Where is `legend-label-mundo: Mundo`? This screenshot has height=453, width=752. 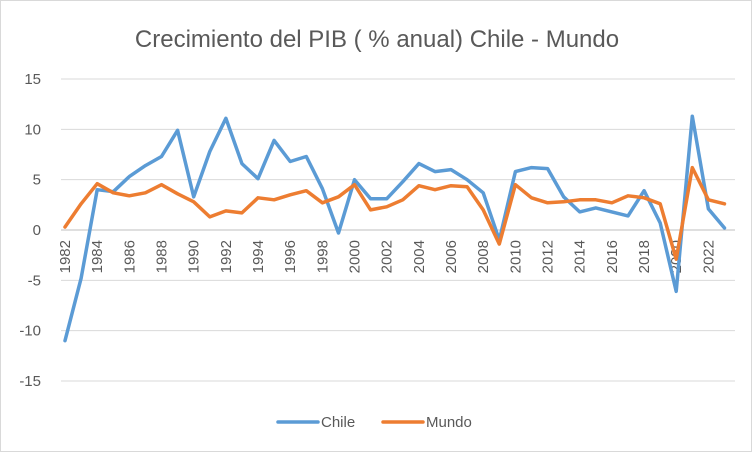
legend-label-mundo: Mundo is located at coordinates (449, 422).